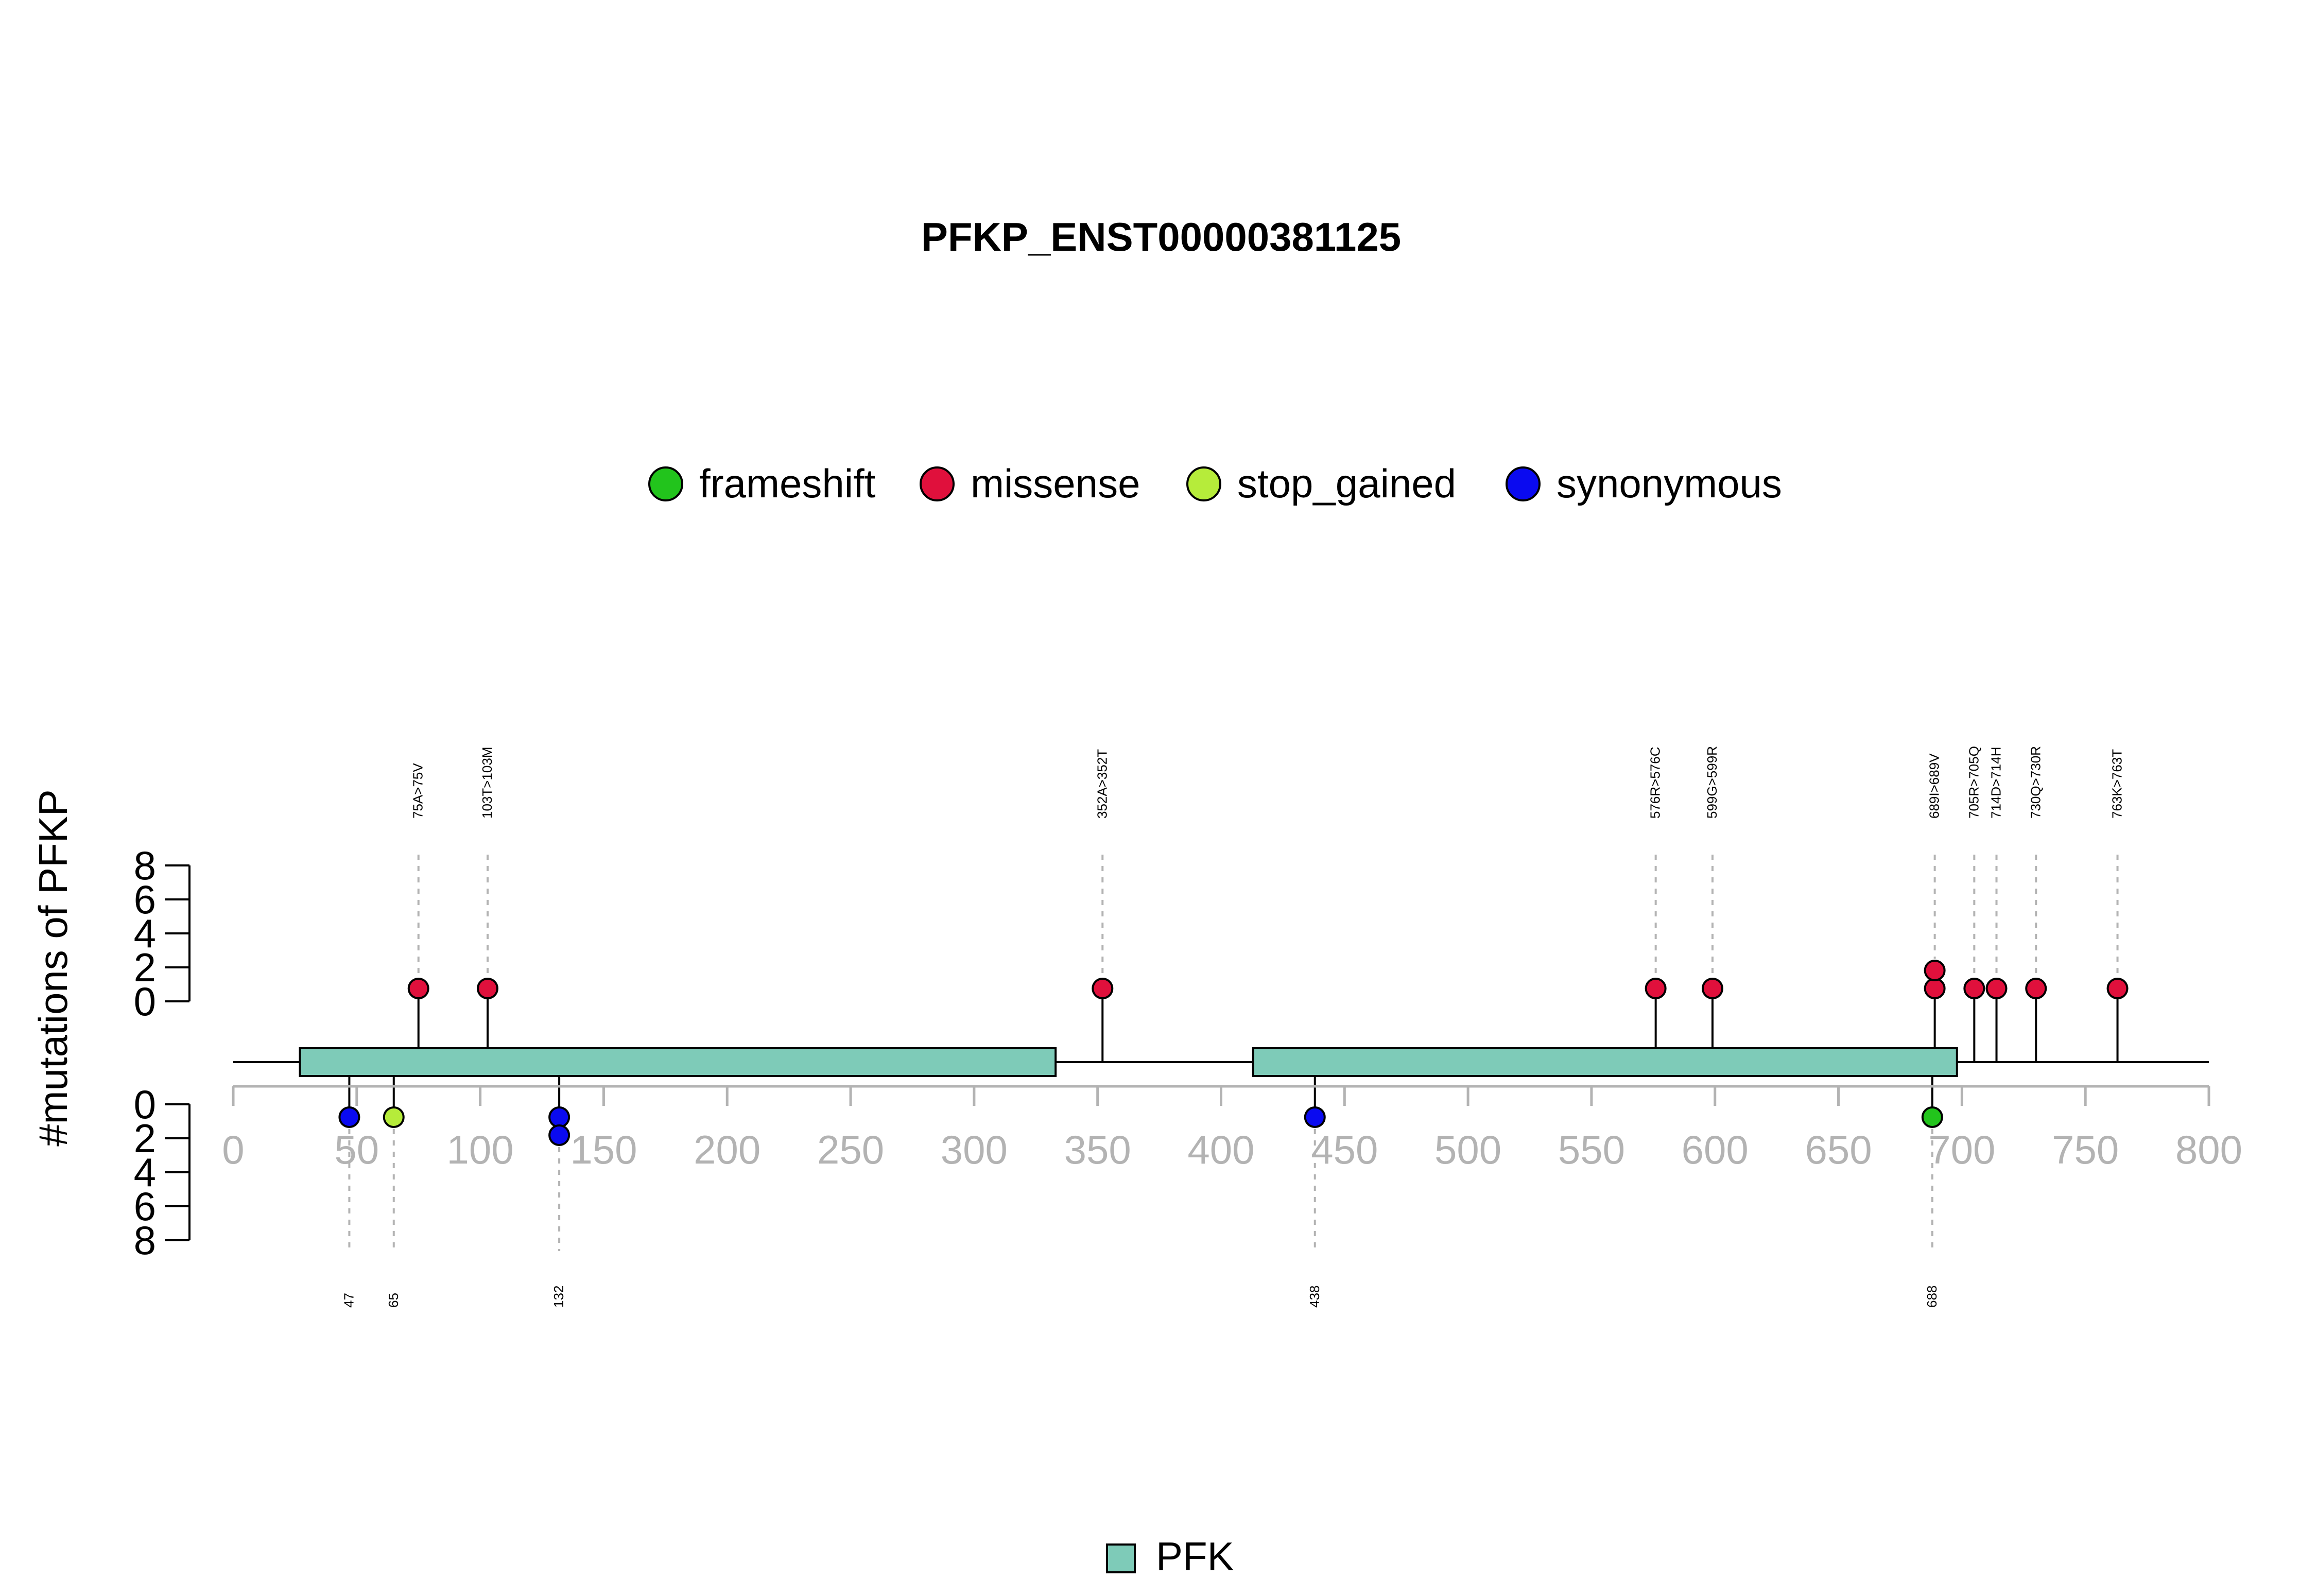  I want to click on x-tick-label-50: 50, so click(356, 1149).